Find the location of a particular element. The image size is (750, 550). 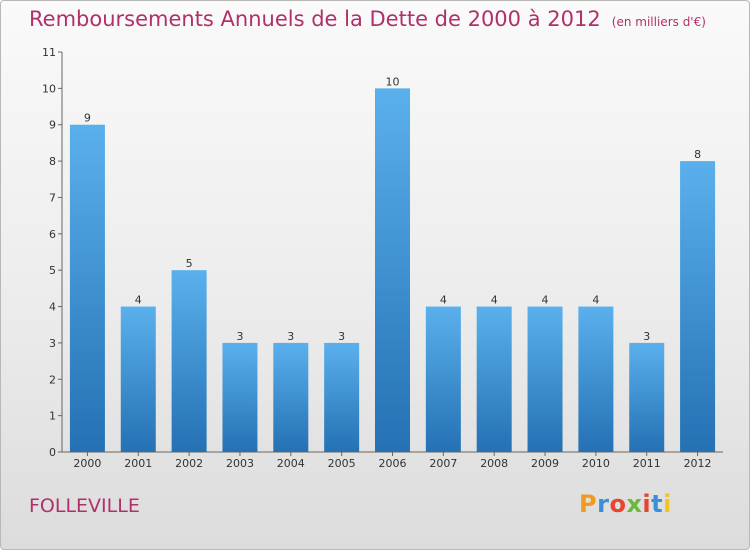

x-tick-label: 2009 is located at coordinates (545, 463).